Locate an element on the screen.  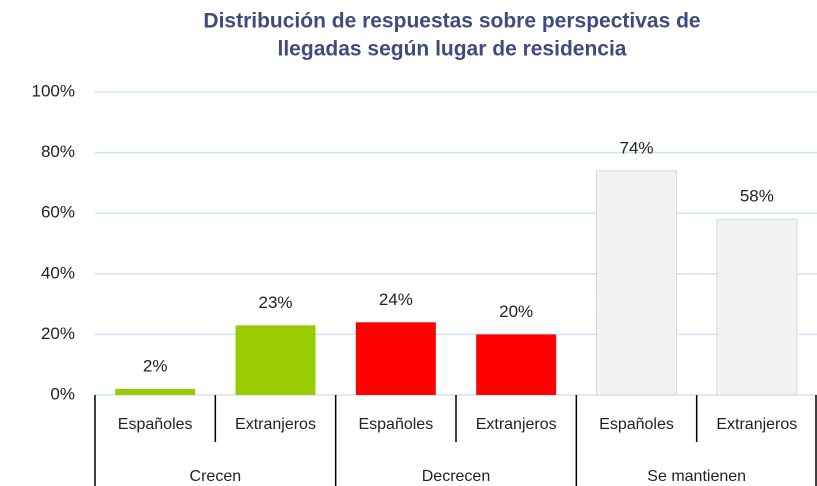
y-tick-label: 20% is located at coordinates (58, 333).